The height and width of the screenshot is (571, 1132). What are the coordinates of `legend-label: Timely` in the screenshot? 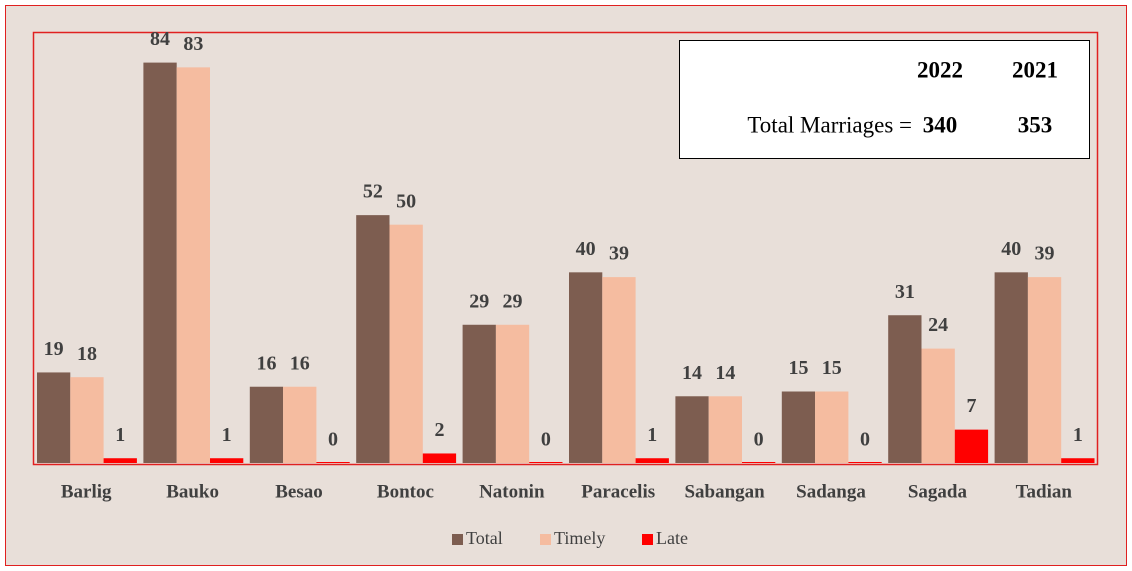 It's located at (579, 538).